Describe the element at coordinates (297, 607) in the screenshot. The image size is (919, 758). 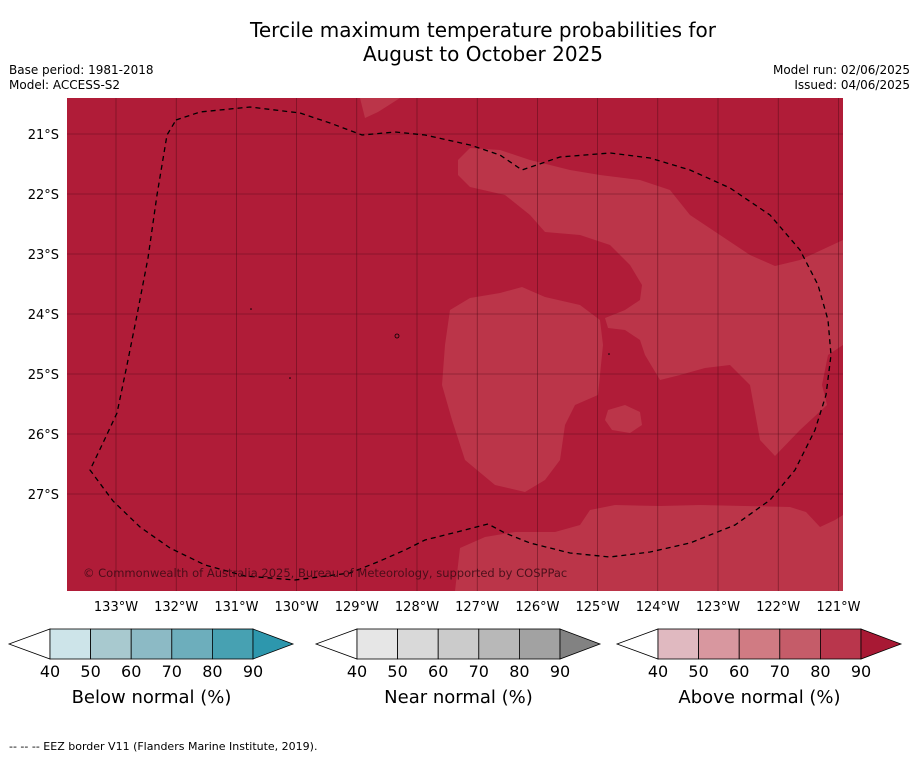
I see `lon-tick-label: 130°W` at that location.